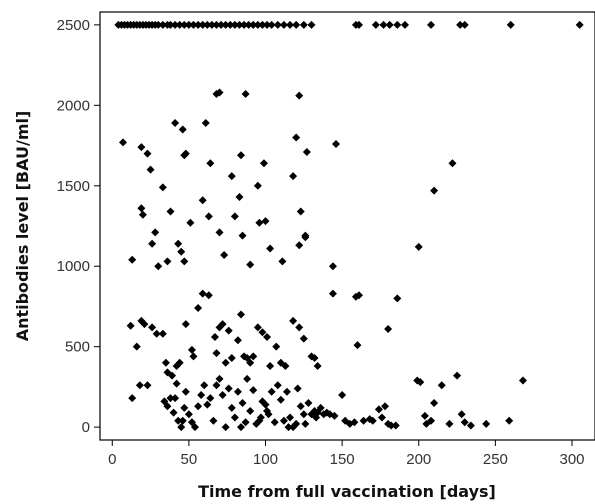  What do you see at coordinates (73, 105) in the screenshot?
I see `y-tick-label: 2000` at bounding box center [73, 105].